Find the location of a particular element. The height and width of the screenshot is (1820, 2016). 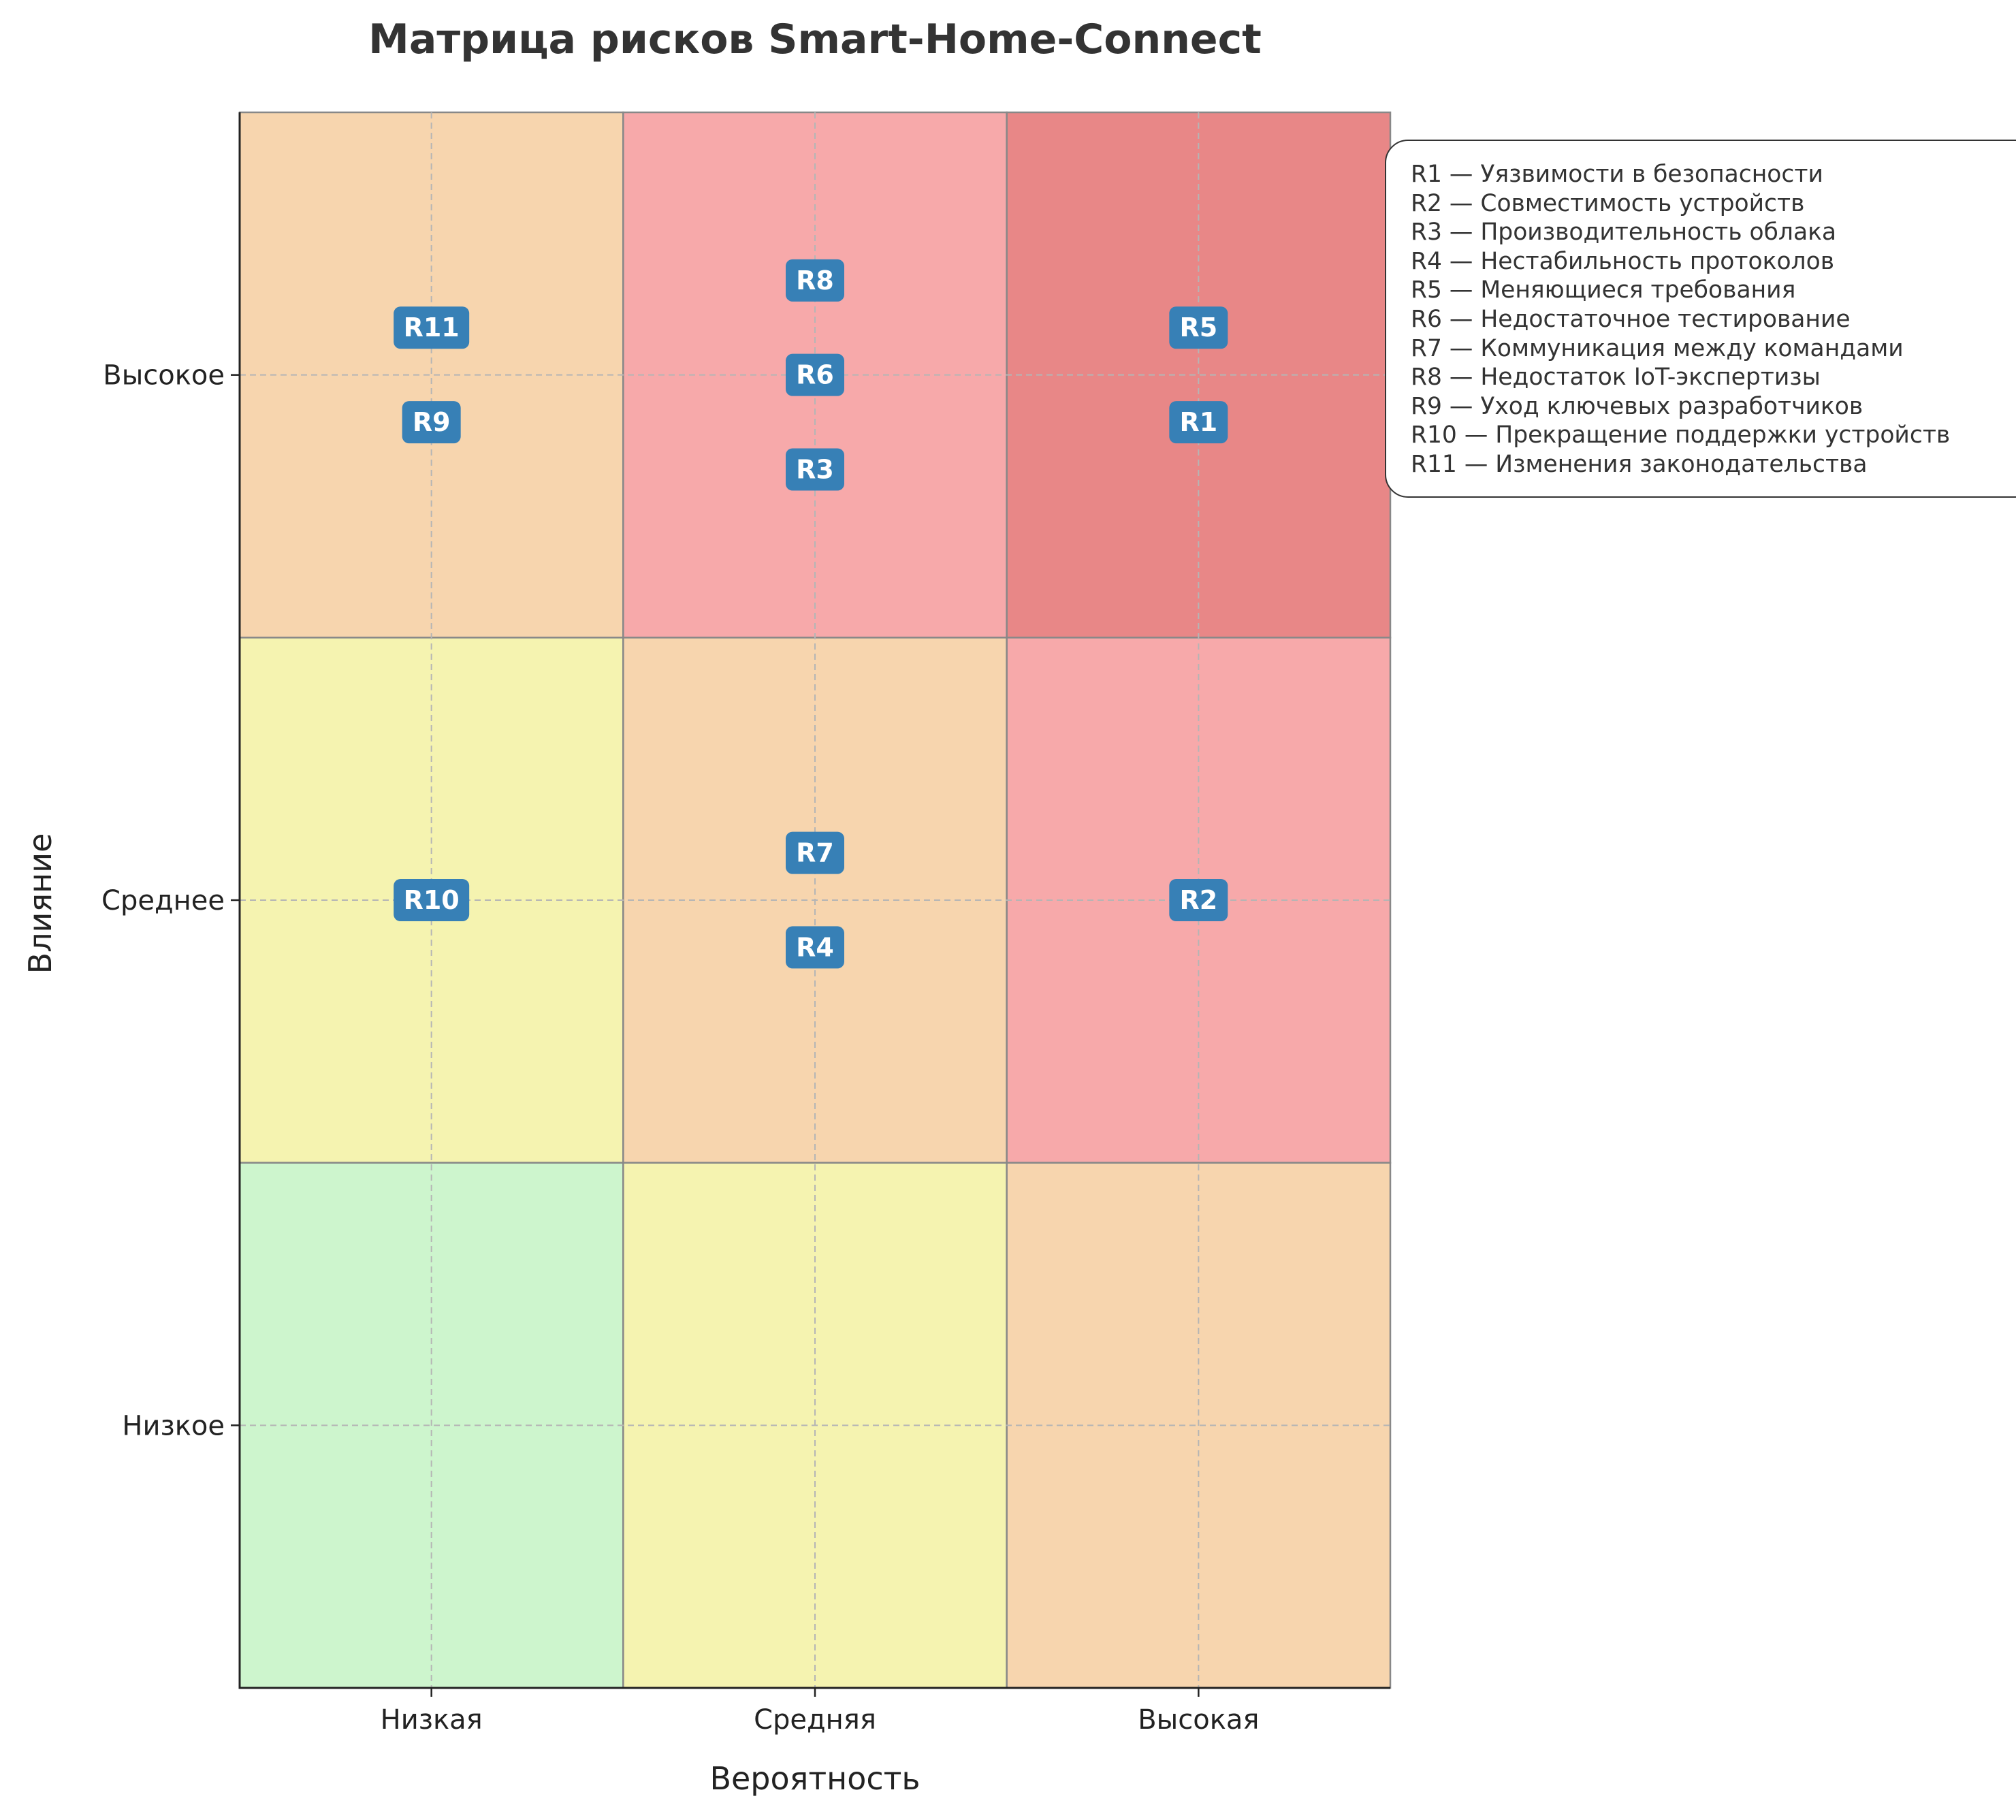

risk-badge-label: R4 is located at coordinates (815, 947).